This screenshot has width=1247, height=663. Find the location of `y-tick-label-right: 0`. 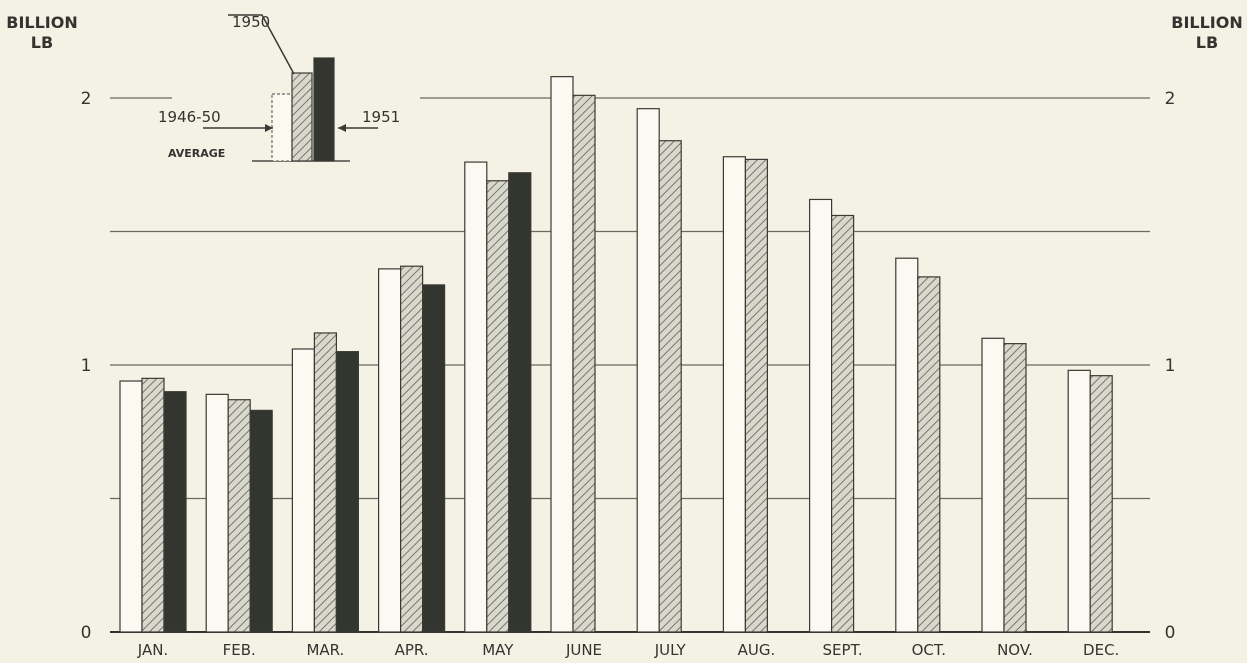

y-tick-label-right: 0 is located at coordinates (1170, 633).